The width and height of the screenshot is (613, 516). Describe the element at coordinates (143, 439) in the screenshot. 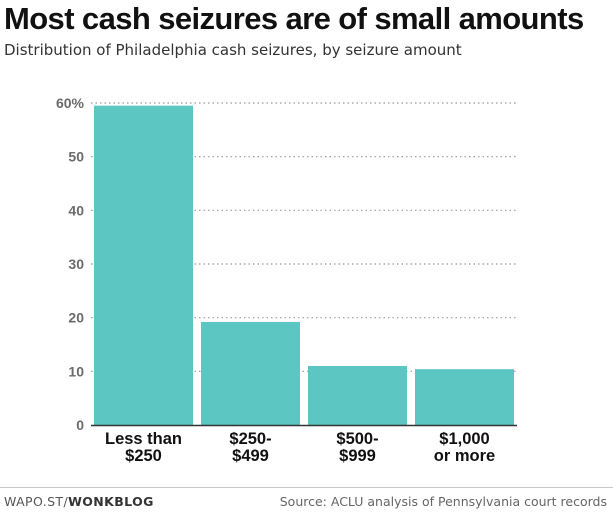

I see `category-label-line: Less than` at that location.